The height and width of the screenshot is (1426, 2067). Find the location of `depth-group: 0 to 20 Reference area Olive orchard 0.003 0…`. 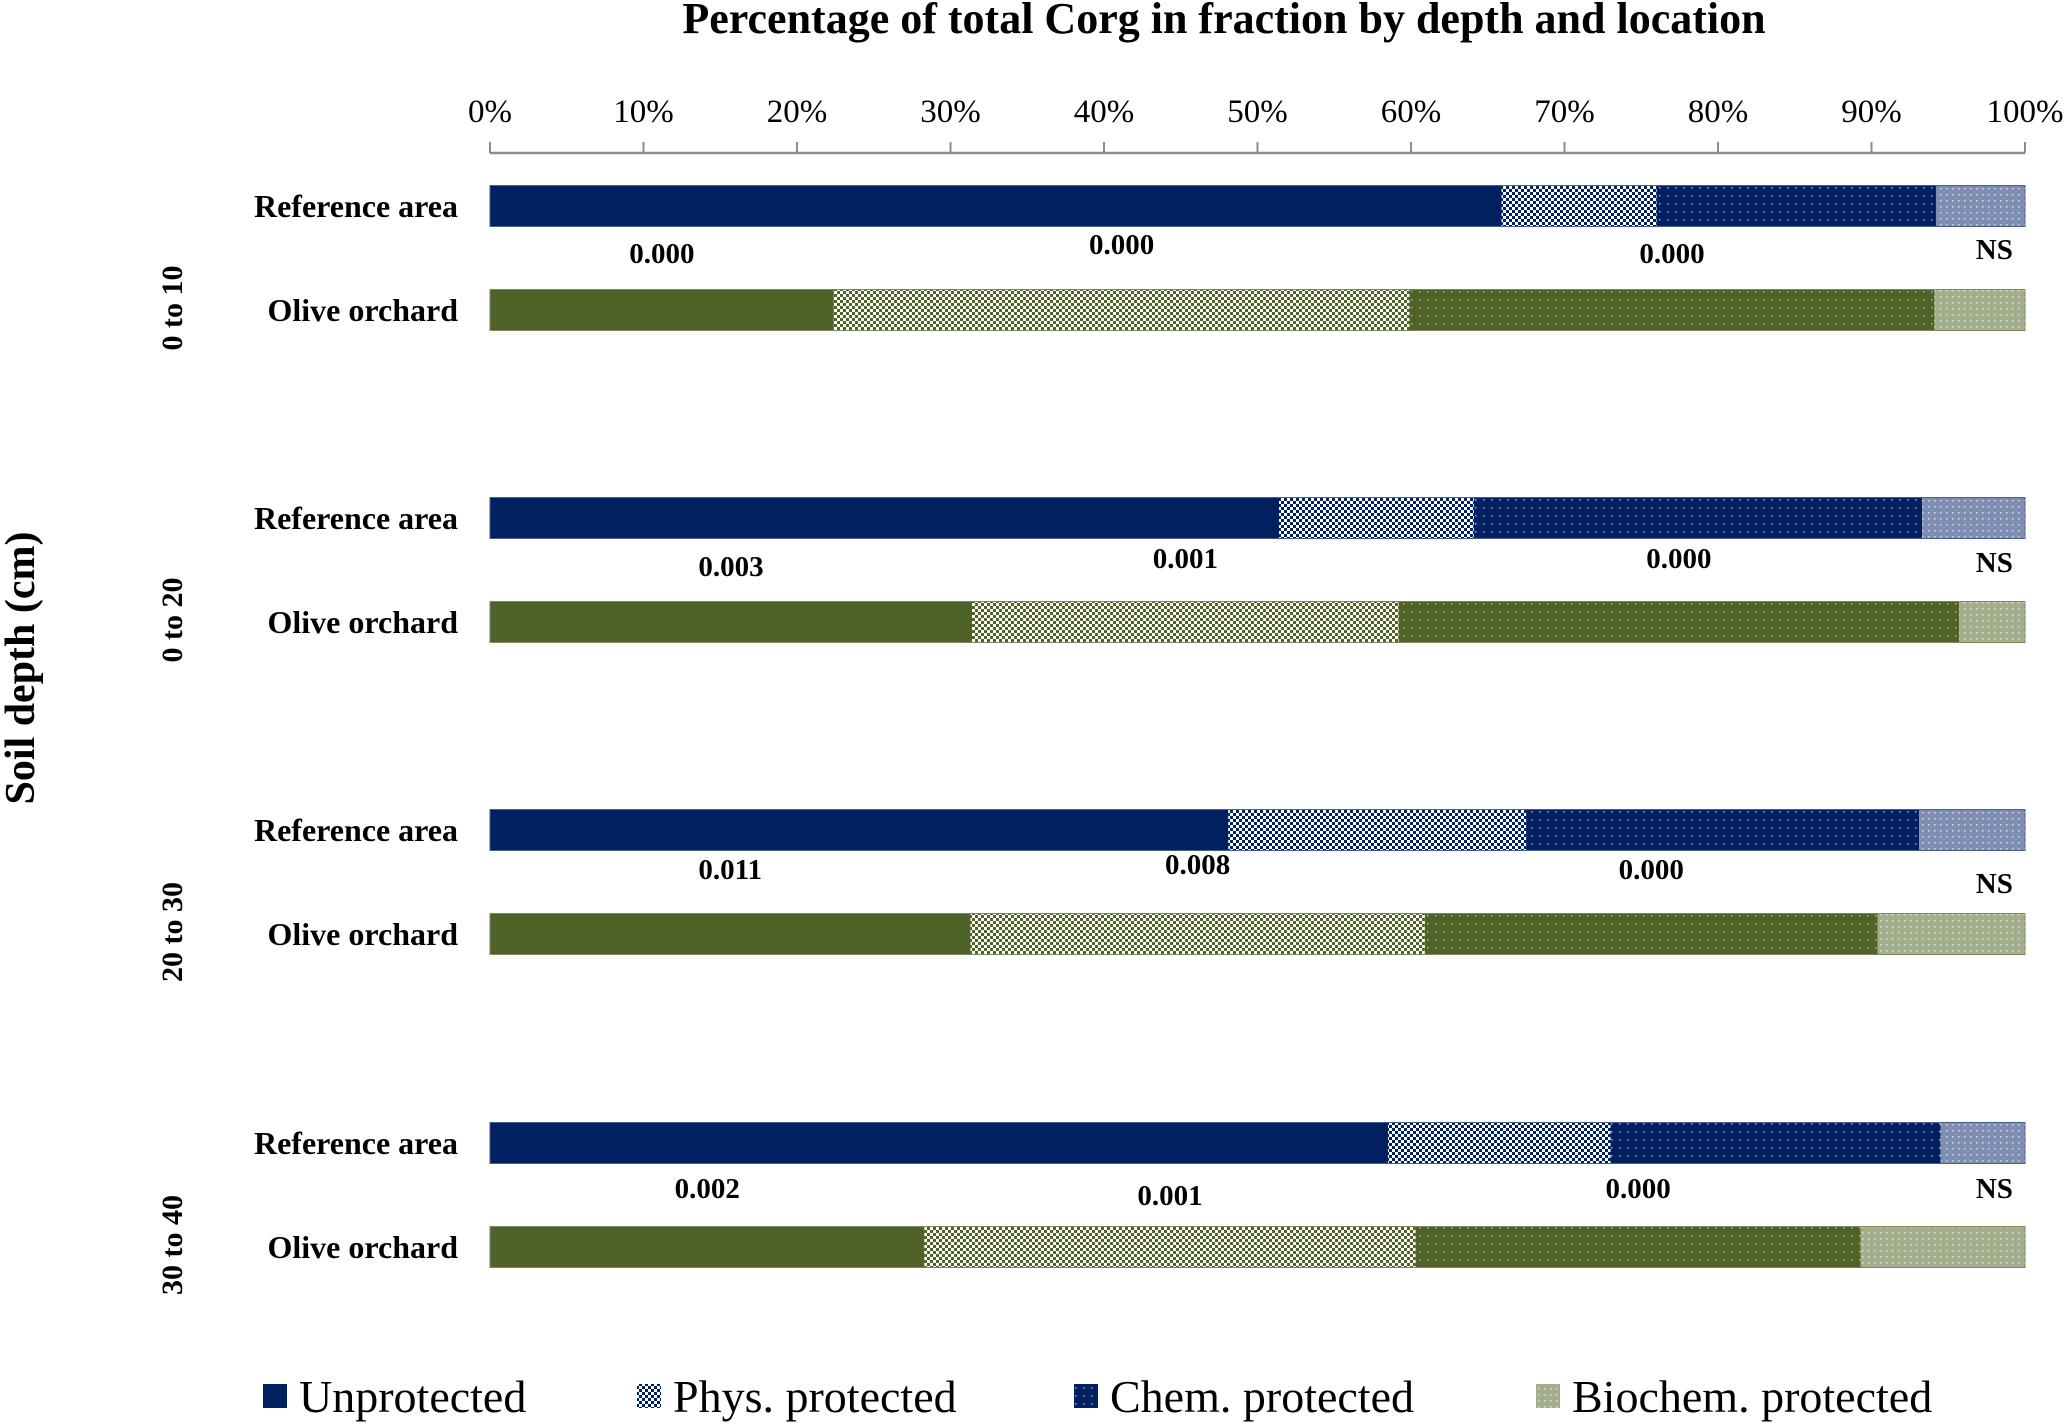

depth-group: 0 to 20 Reference area Olive orchard 0.003 0… is located at coordinates (1091, 580).